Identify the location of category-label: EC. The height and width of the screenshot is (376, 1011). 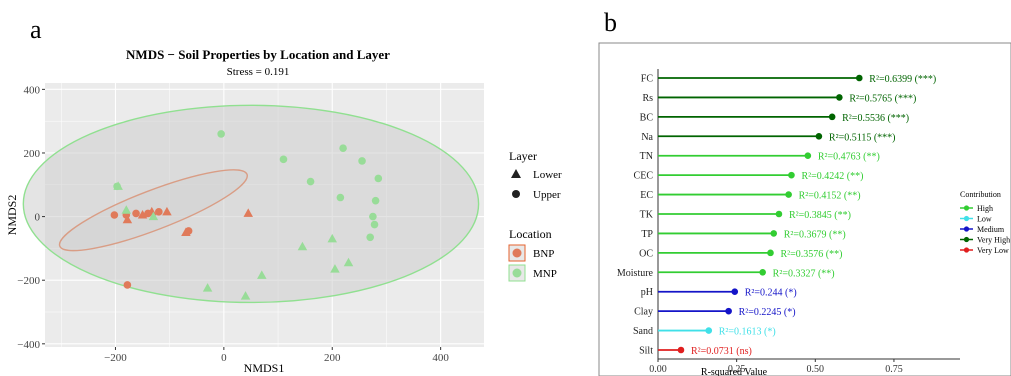
(646, 195).